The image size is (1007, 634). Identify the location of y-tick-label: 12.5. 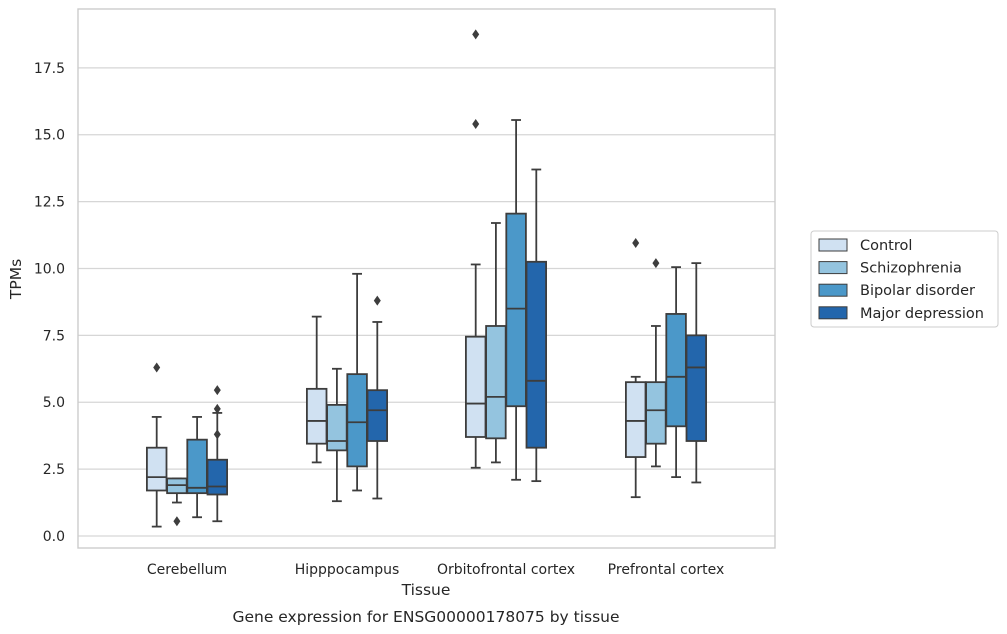
(49, 203).